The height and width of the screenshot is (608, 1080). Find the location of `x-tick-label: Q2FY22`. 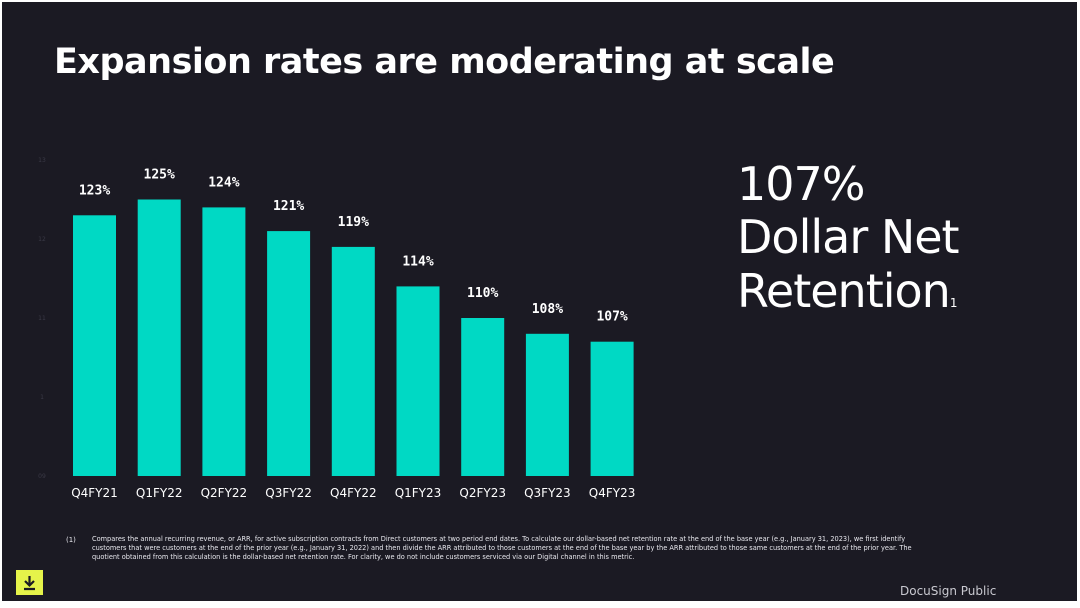

x-tick-label: Q2FY22 is located at coordinates (224, 493).